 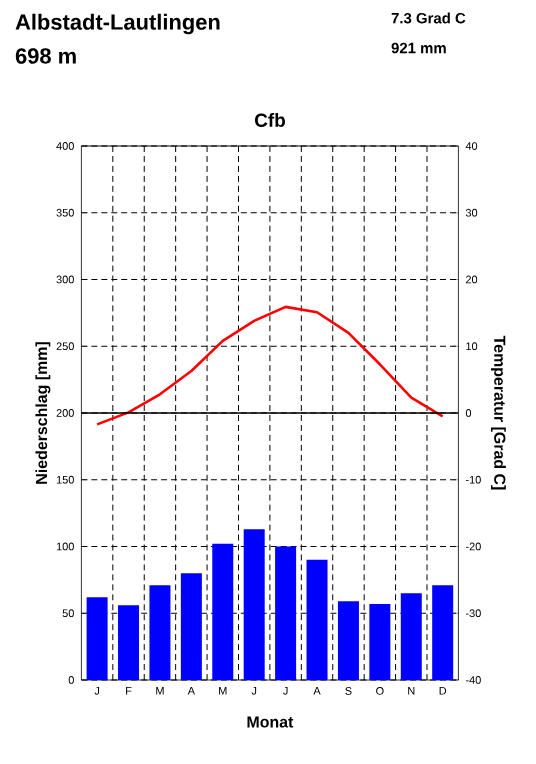 What do you see at coordinates (270, 120) in the screenshot?
I see `text: Cfb` at bounding box center [270, 120].